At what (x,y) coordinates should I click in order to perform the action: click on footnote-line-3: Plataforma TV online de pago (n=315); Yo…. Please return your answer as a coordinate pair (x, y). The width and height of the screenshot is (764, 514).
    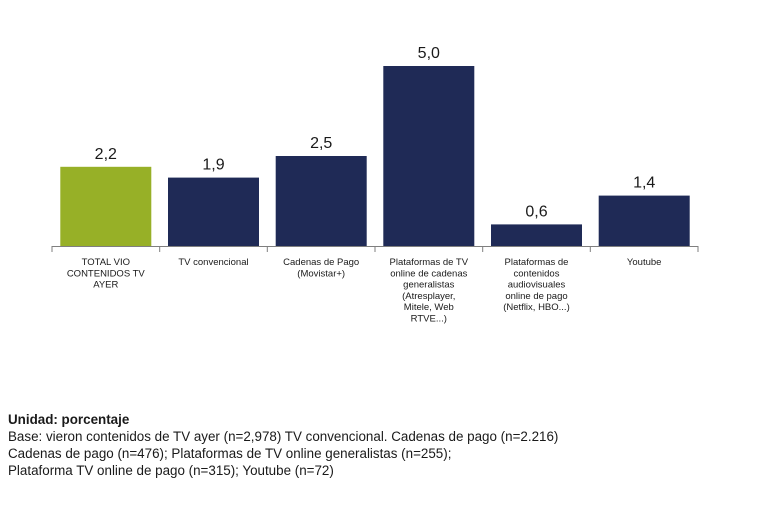
    Looking at the image, I should click on (171, 470).